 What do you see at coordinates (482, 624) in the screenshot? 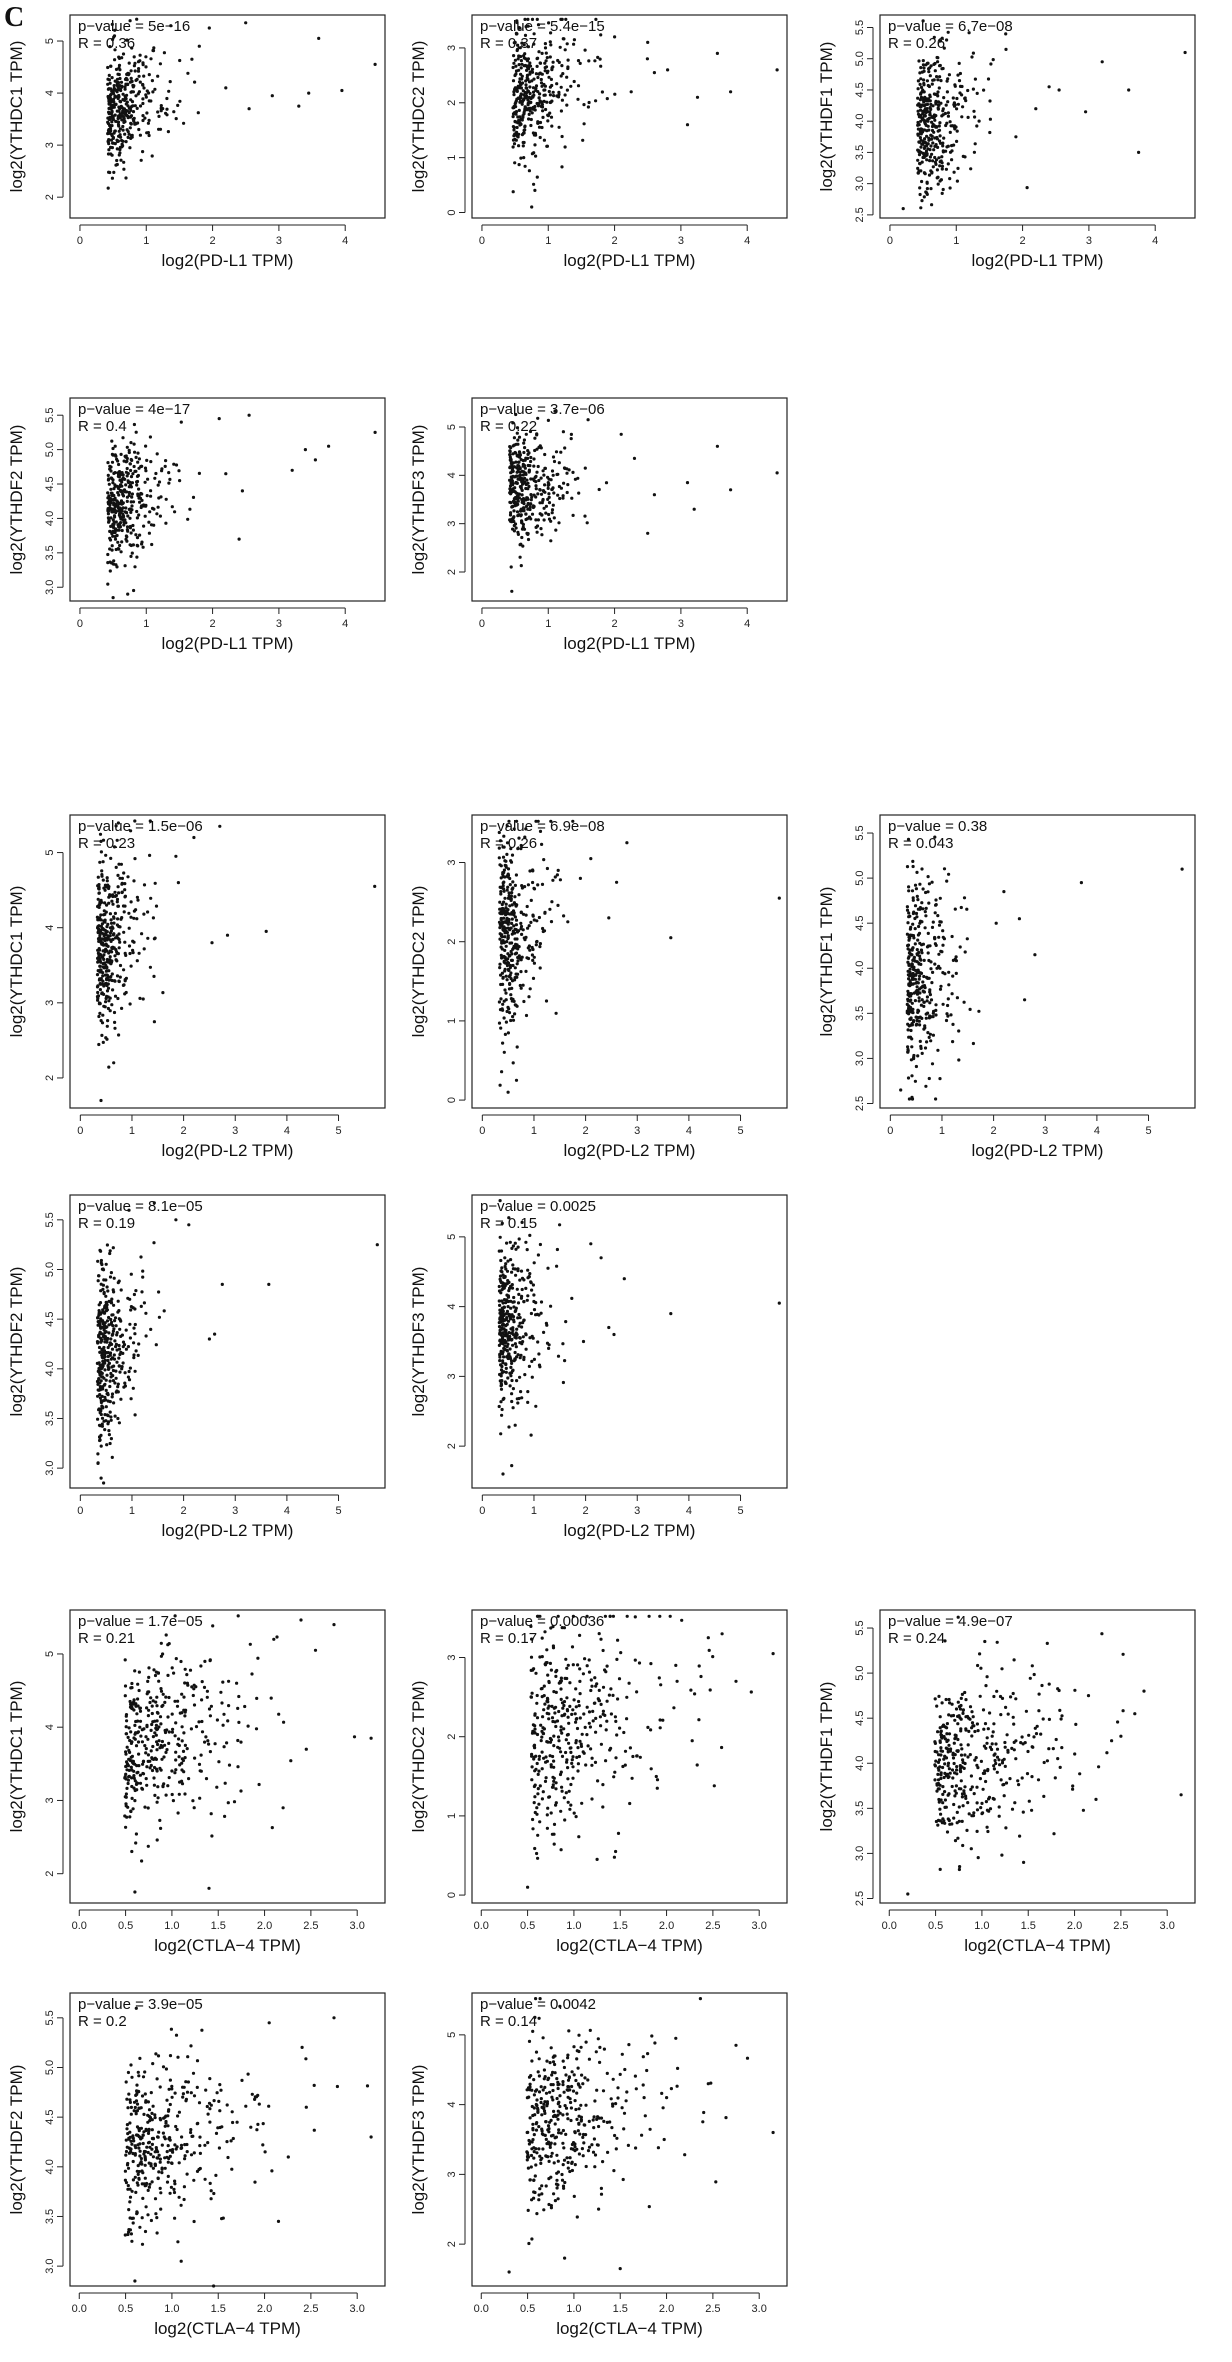
I see `x-tick-label: 0` at bounding box center [482, 624].